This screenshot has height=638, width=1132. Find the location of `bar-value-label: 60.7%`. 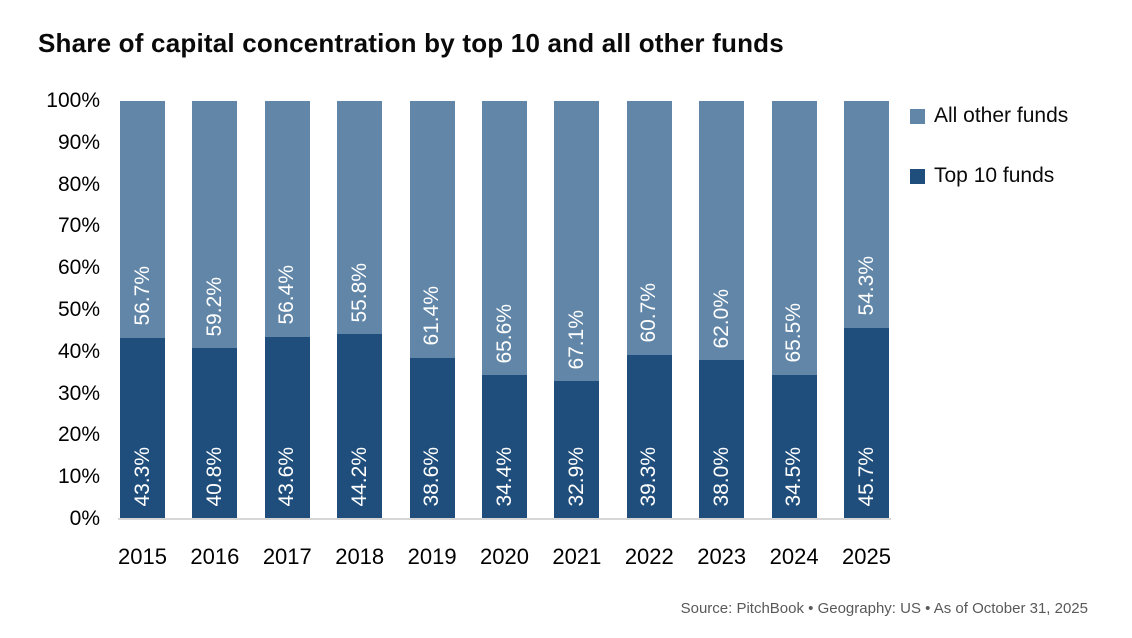

bar-value-label: 60.7% is located at coordinates (649, 313).